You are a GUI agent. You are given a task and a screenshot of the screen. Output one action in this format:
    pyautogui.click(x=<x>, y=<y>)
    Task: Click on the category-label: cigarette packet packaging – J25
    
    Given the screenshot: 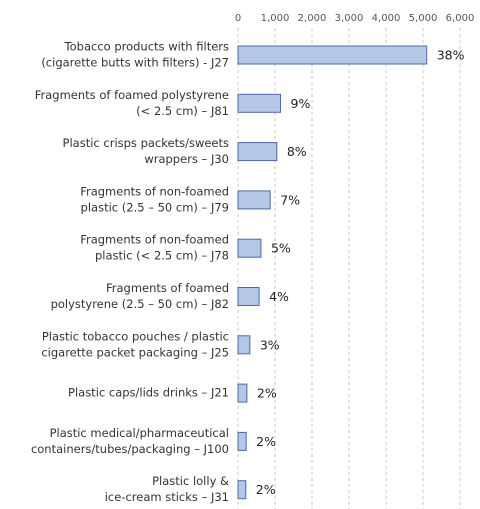 What is the action you would take?
    pyautogui.click(x=135, y=352)
    